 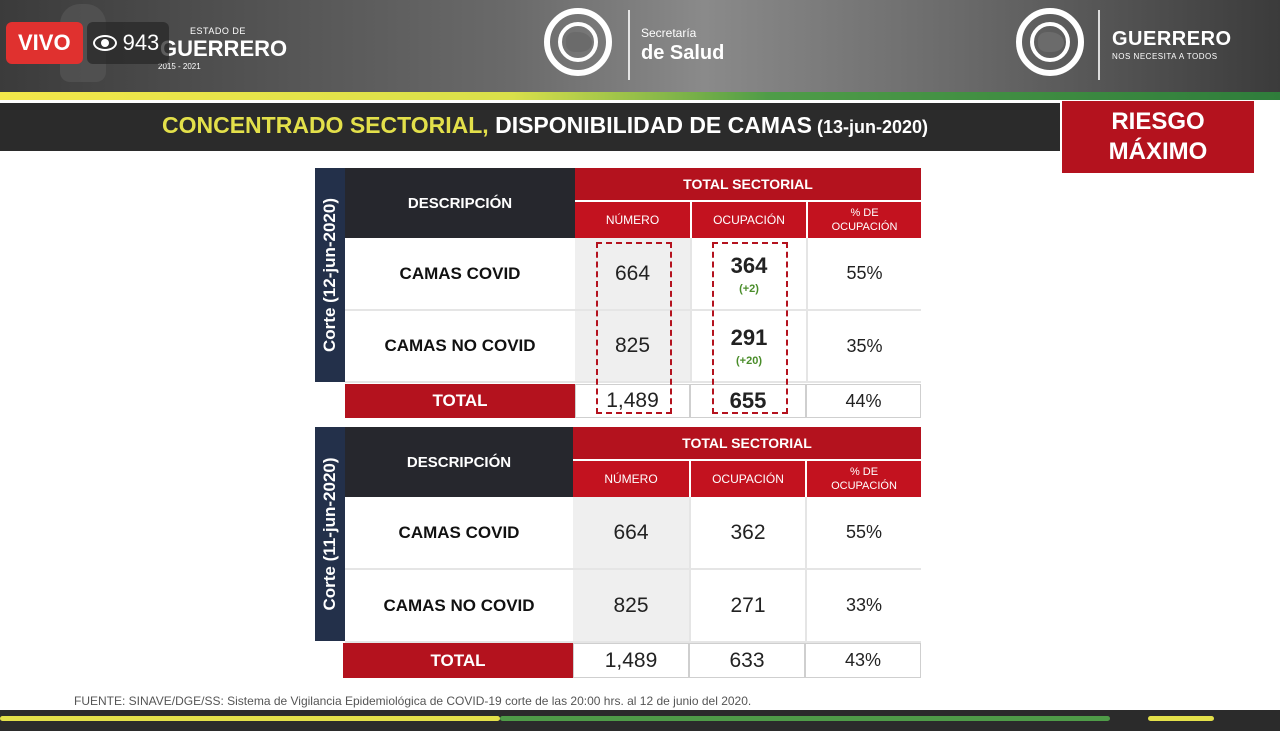 What do you see at coordinates (179, 66) in the screenshot?
I see `gov-years: 2015 - 2021` at bounding box center [179, 66].